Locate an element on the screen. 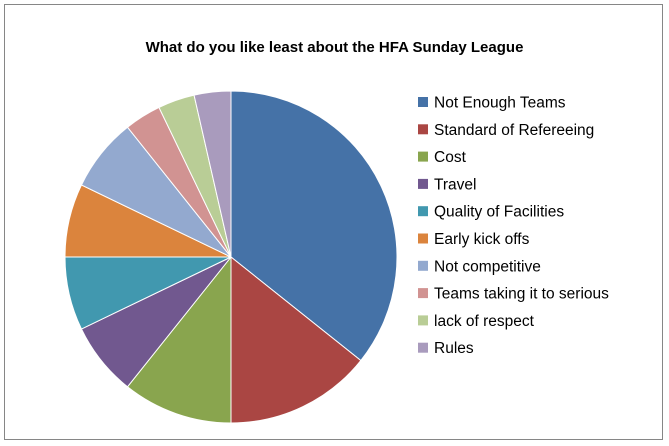  legend-label-8: lack of respect is located at coordinates (484, 321).